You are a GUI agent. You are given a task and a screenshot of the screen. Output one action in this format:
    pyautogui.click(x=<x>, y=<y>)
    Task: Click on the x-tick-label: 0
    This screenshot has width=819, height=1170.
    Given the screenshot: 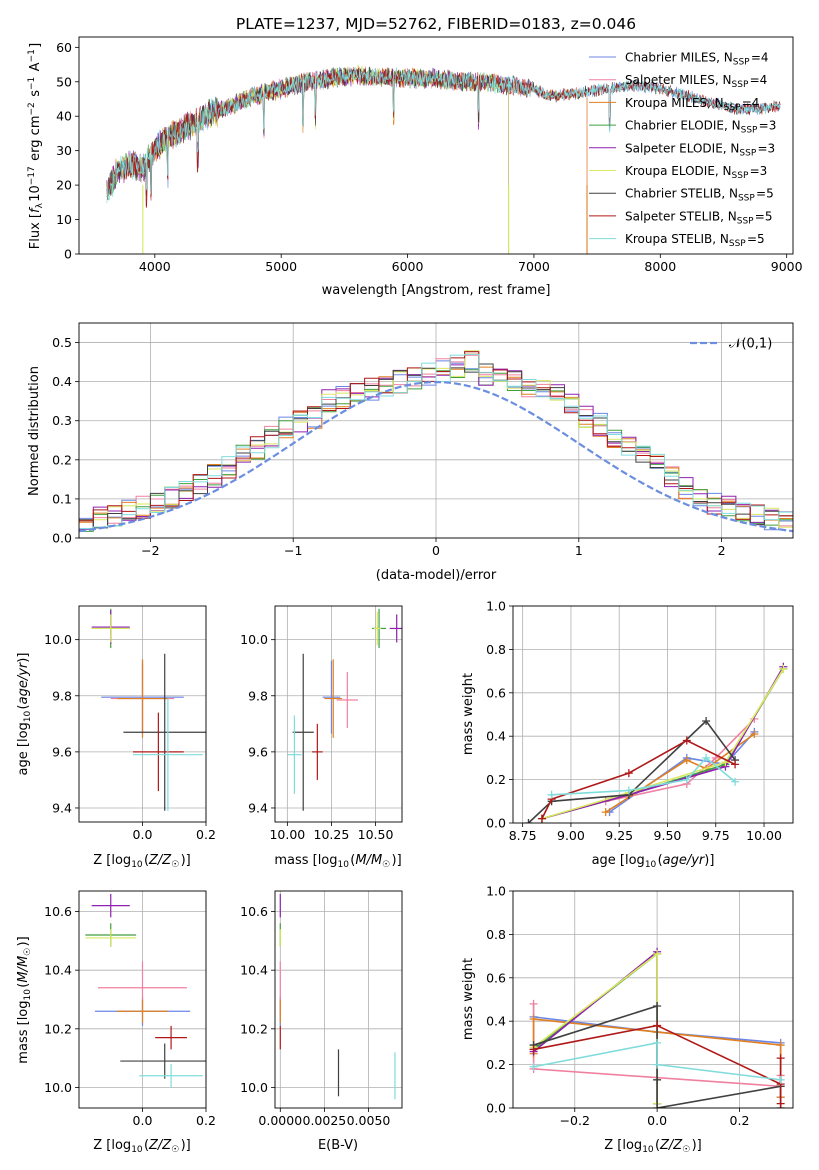 What is the action you would take?
    pyautogui.click(x=436, y=550)
    